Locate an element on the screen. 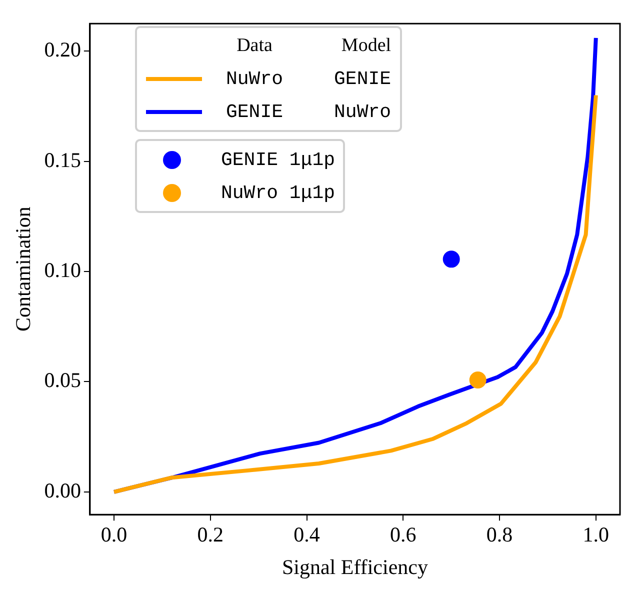  y-tick-label: 0.10 is located at coordinates (62, 270).